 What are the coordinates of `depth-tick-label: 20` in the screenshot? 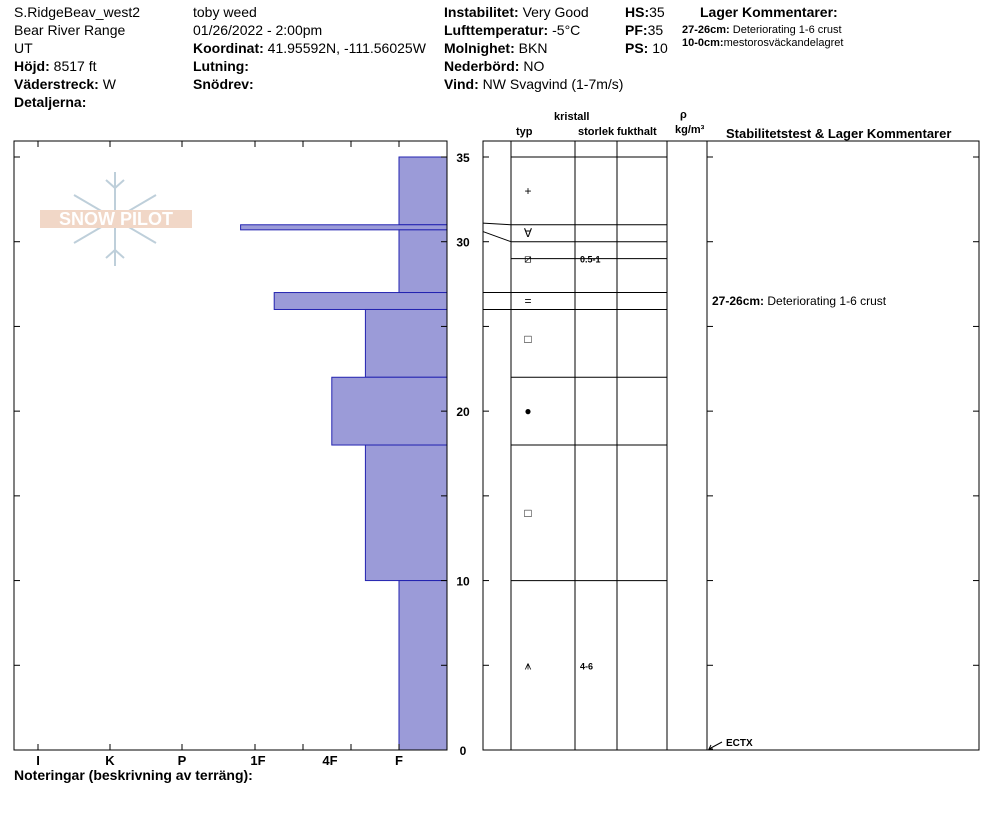 It's located at (463, 412).